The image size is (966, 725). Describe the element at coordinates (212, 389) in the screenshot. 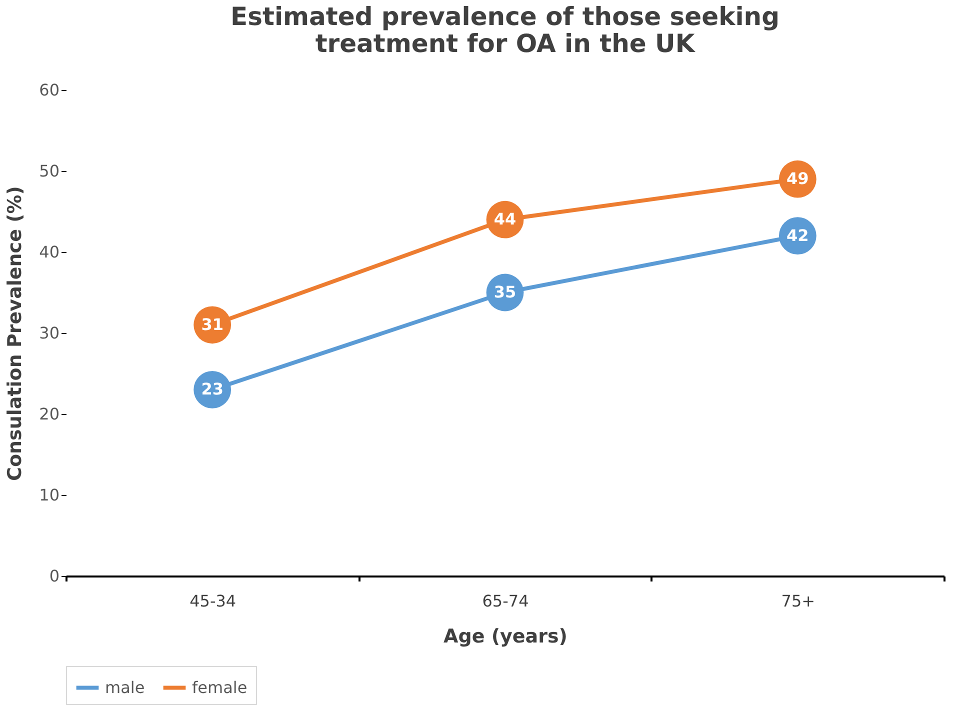

I see `data-label: 23` at that location.